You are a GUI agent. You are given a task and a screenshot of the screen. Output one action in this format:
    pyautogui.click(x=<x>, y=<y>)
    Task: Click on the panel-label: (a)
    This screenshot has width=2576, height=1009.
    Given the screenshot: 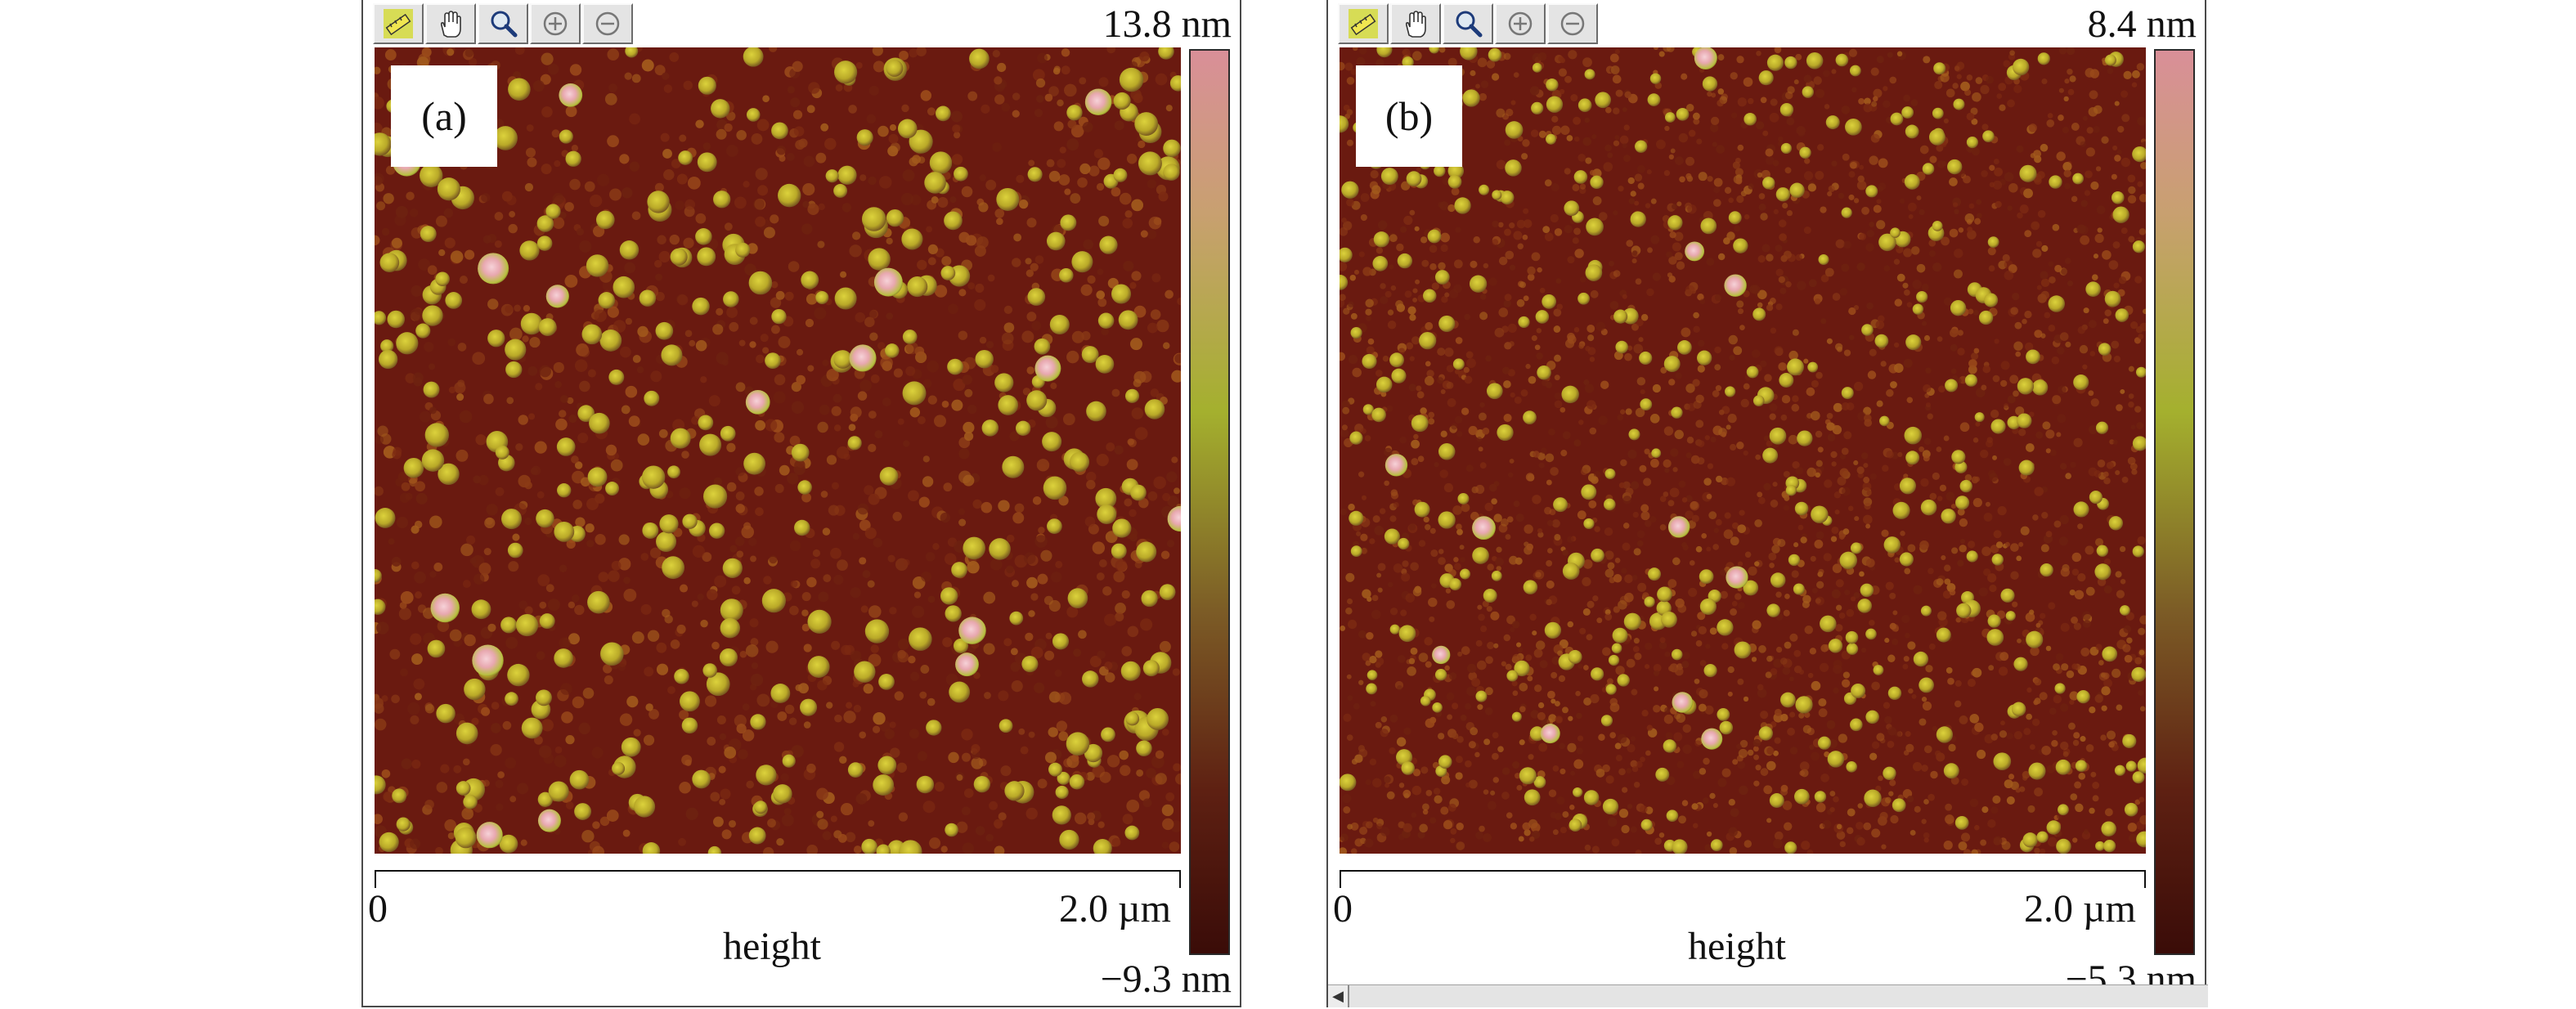 What is the action you would take?
    pyautogui.click(x=444, y=116)
    